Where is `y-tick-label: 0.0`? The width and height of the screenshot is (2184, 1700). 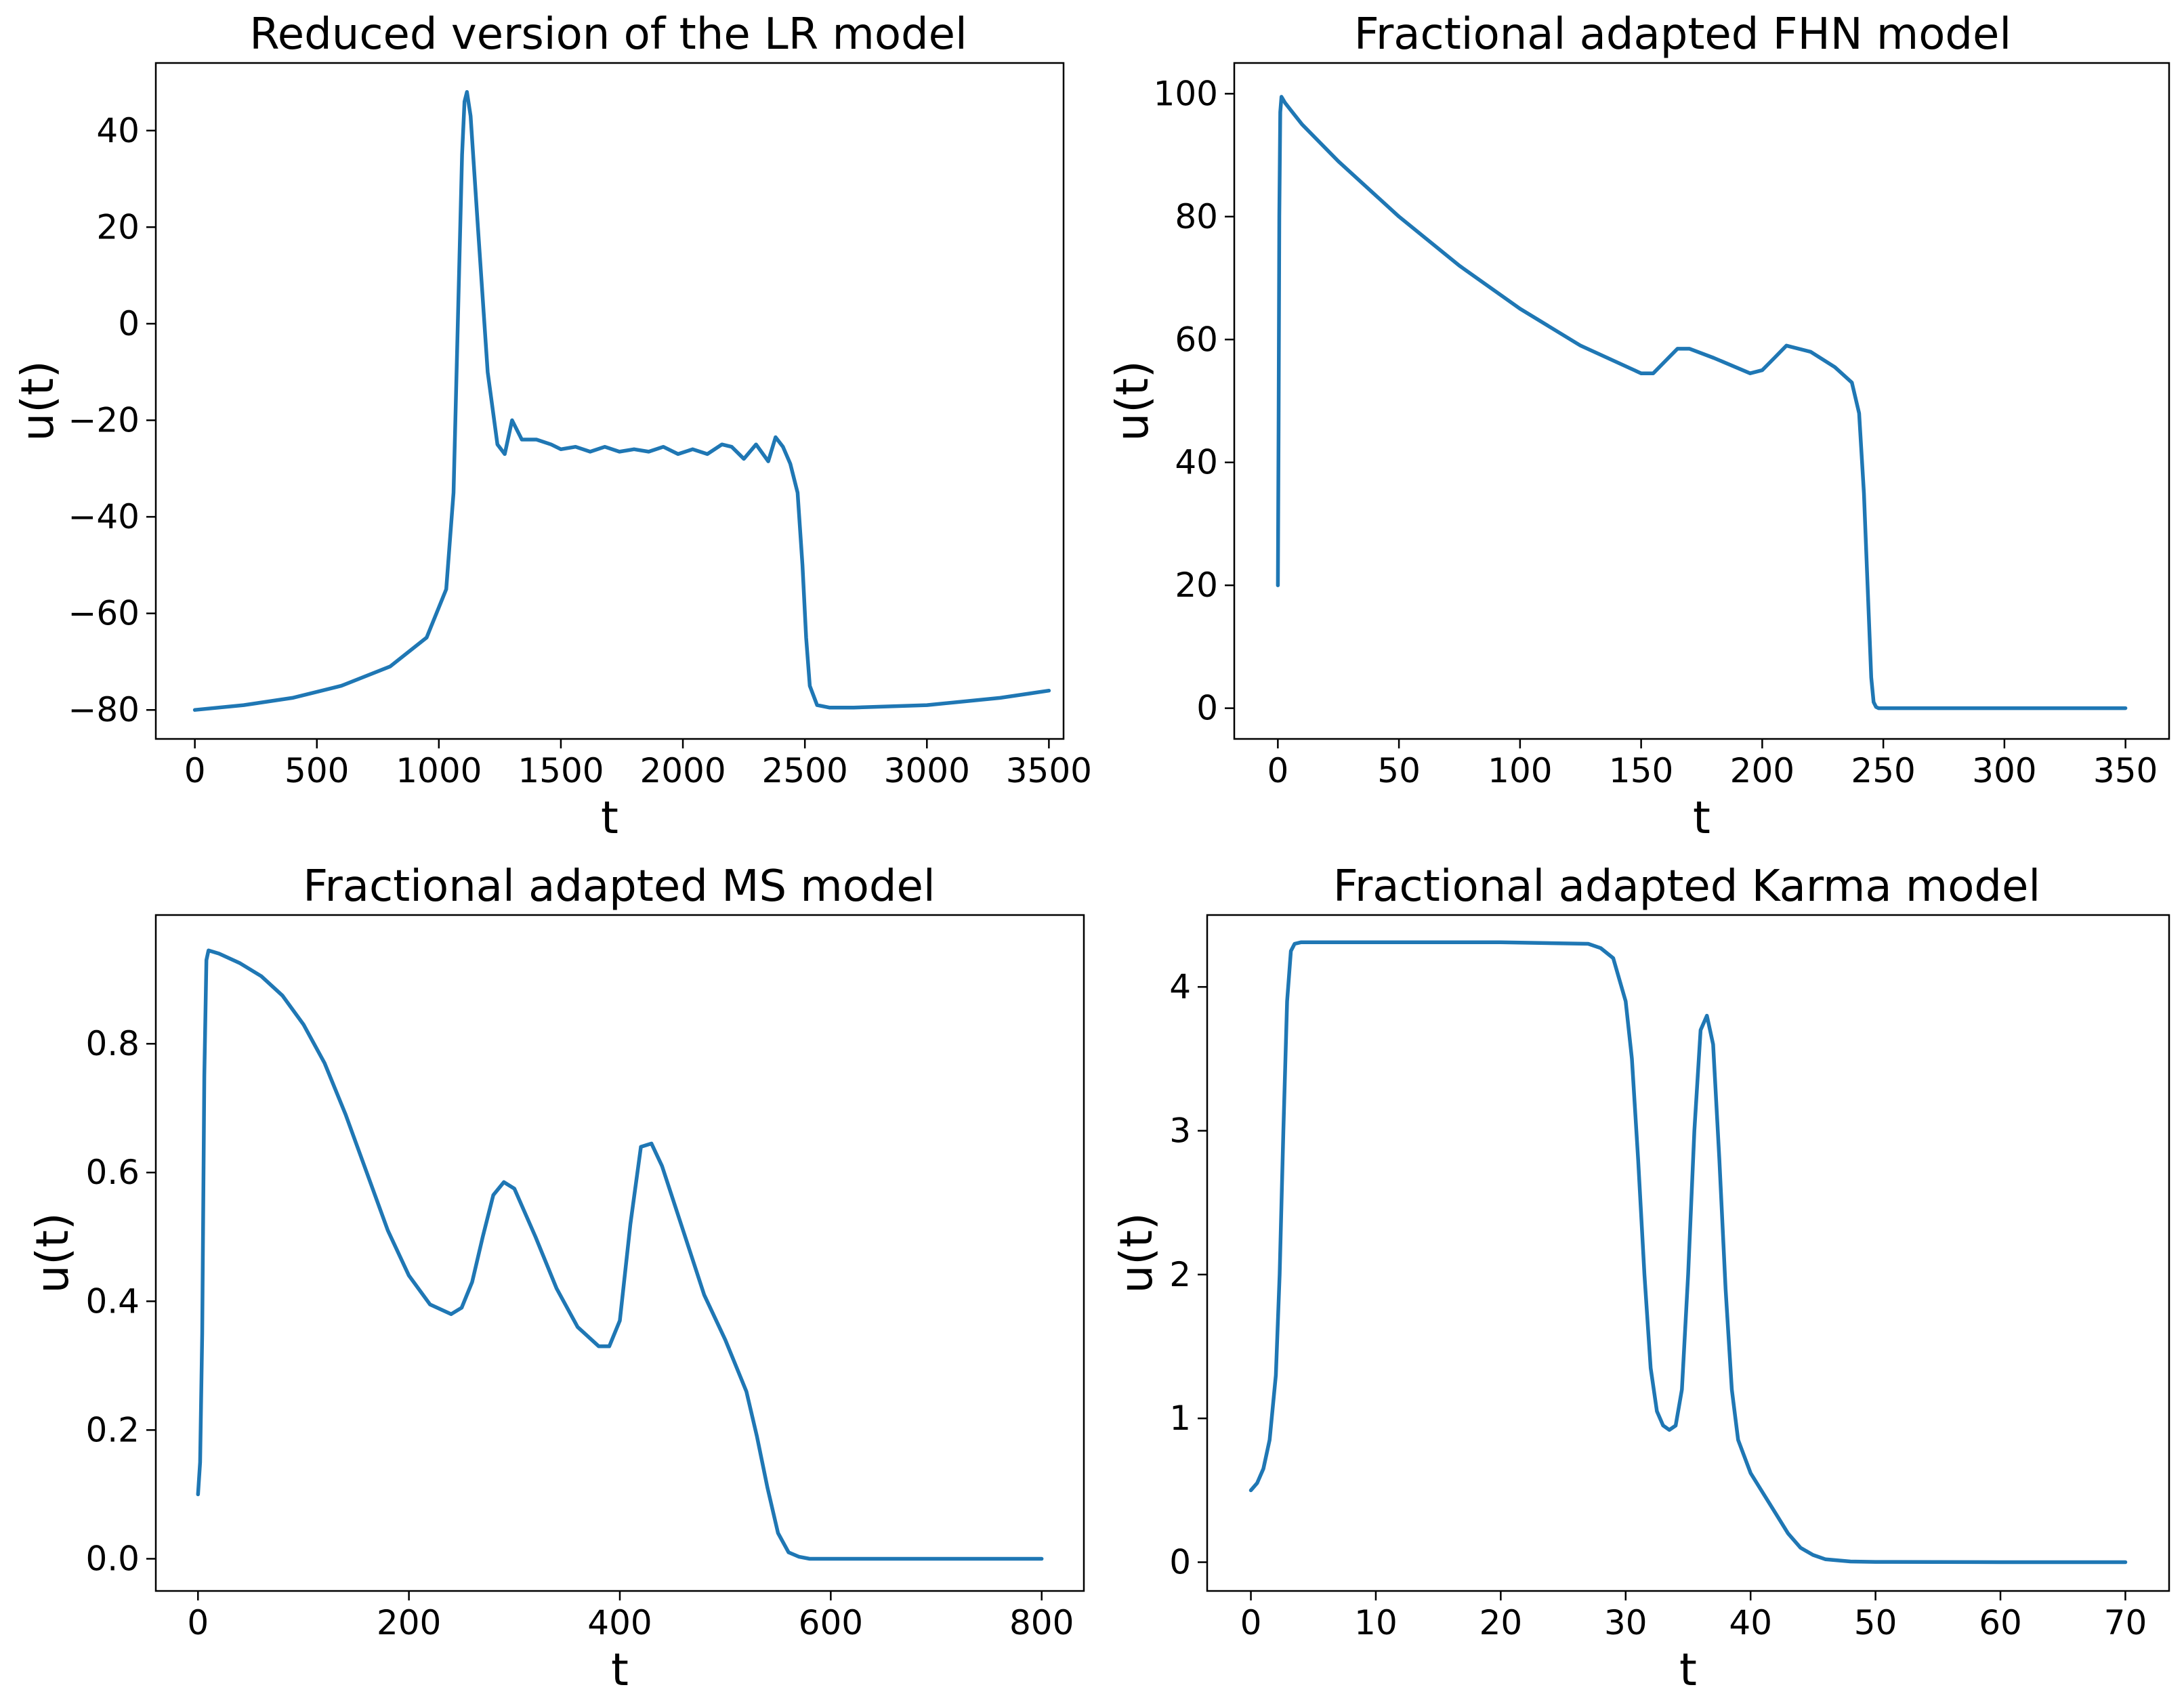
y-tick-label: 0.0 is located at coordinates (112, 1558).